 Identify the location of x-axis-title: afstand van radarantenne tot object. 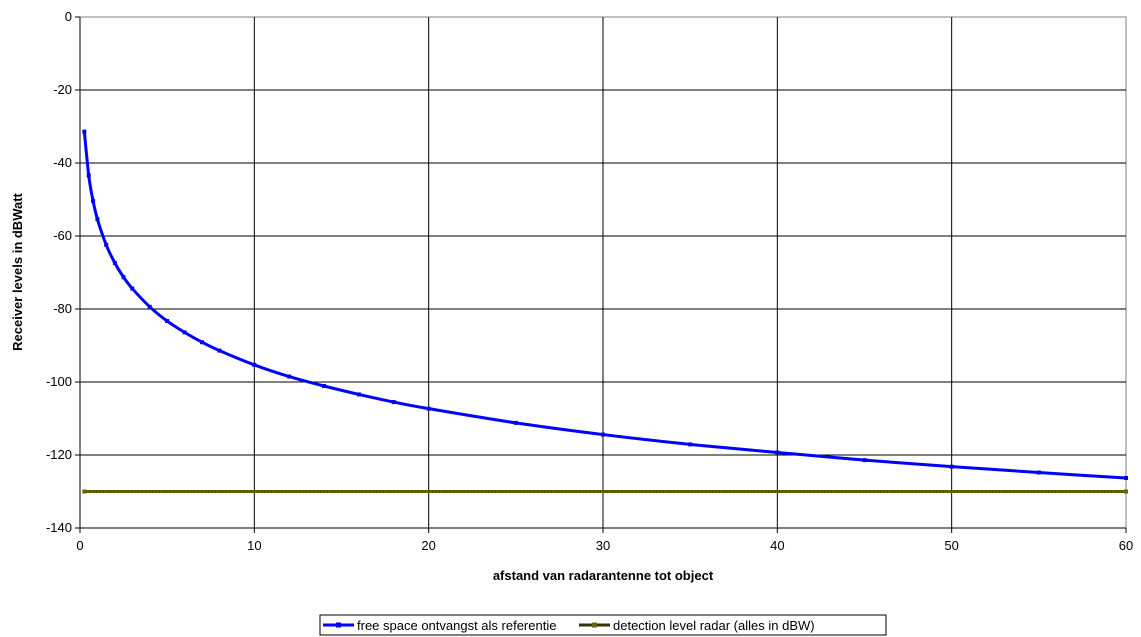
(603, 575).